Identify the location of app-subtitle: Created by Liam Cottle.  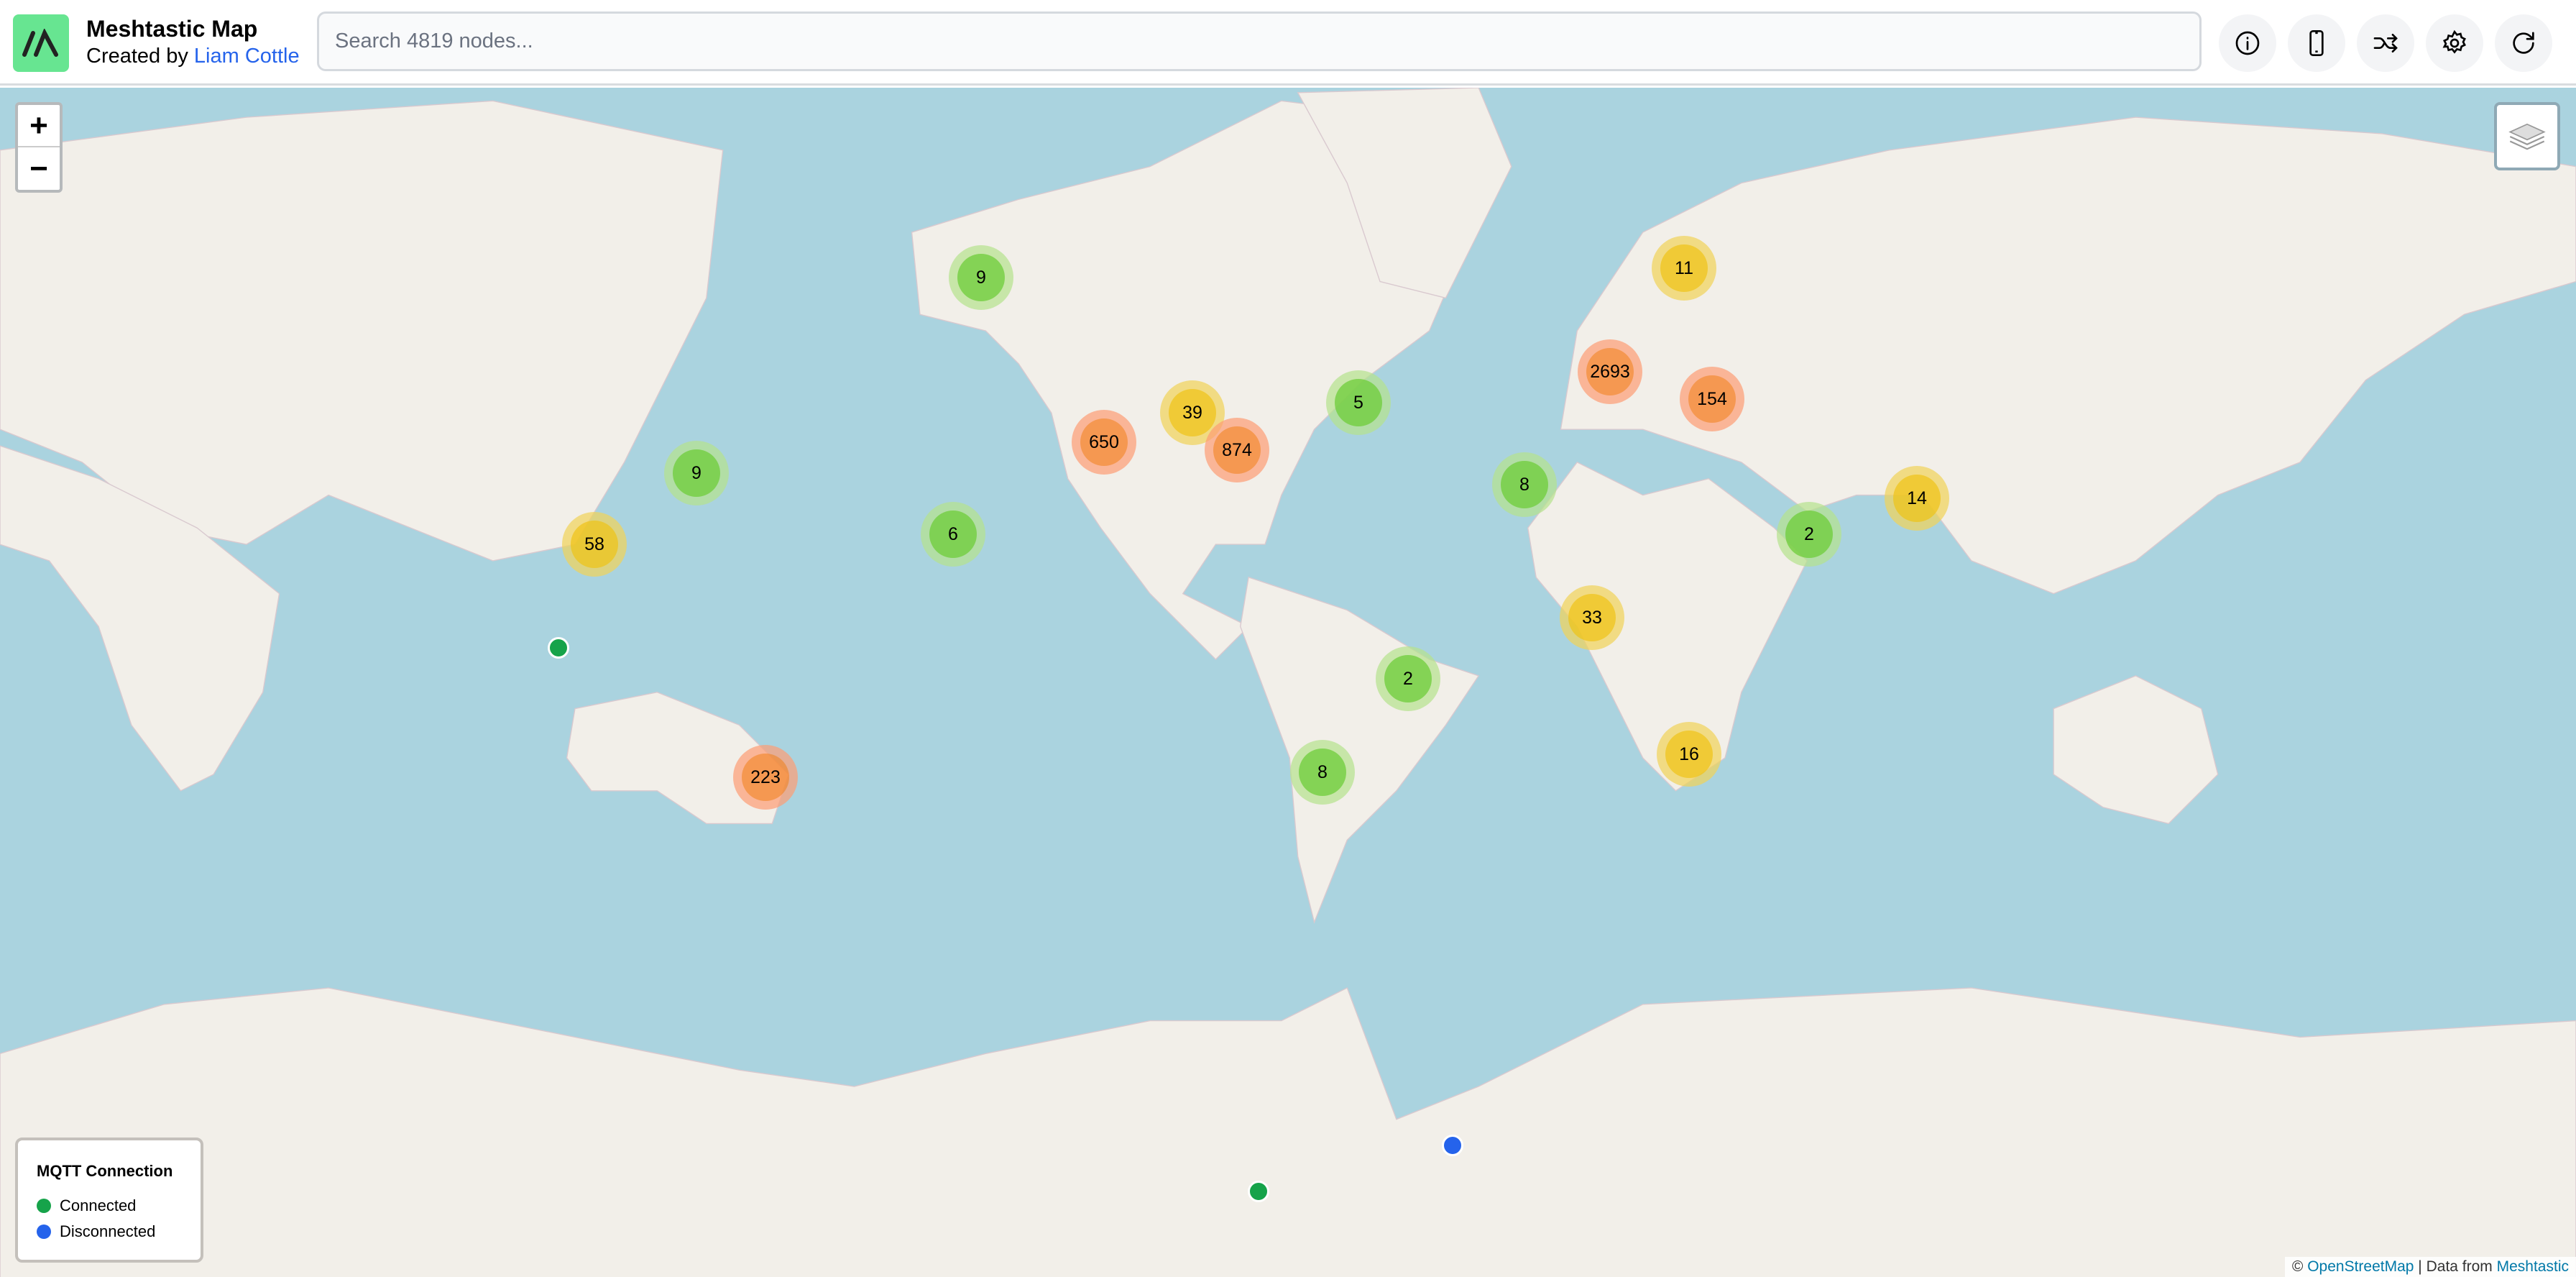
(193, 56).